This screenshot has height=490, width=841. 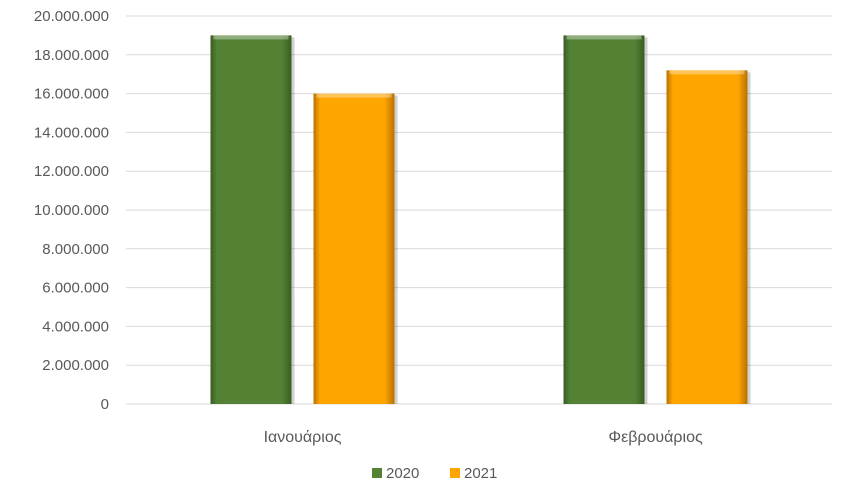 I want to click on y-tick-label: 10.000.000, so click(x=71, y=210).